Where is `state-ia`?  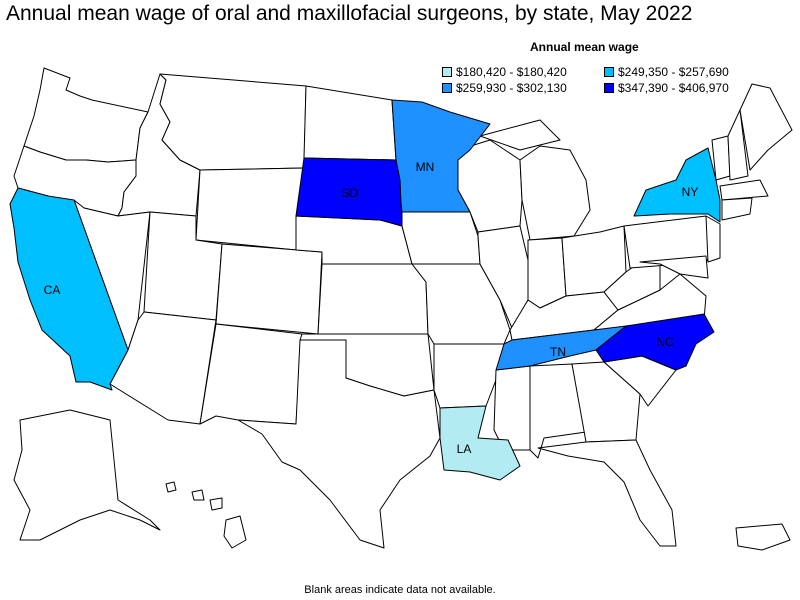 state-ia is located at coordinates (441, 238).